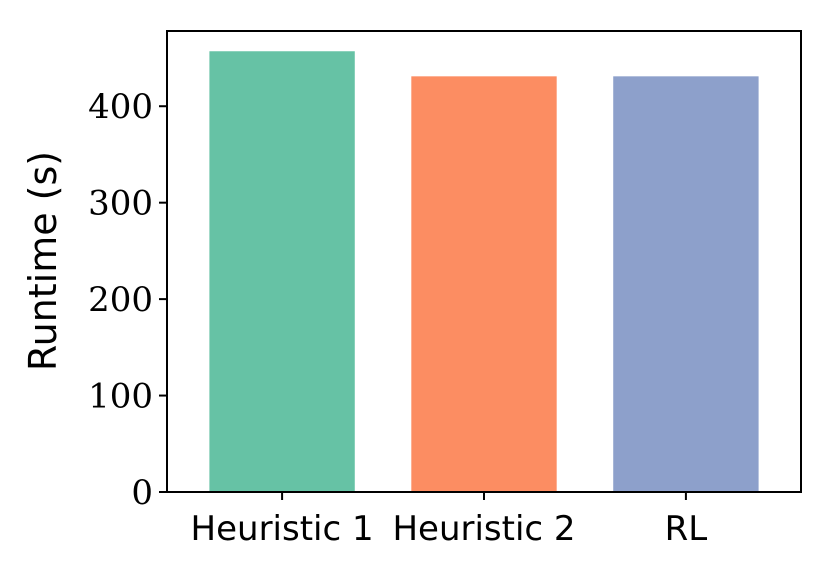 Image resolution: width=832 pixels, height=573 pixels. Describe the element at coordinates (120, 300) in the screenshot. I see `y-tick-label: 200` at that location.